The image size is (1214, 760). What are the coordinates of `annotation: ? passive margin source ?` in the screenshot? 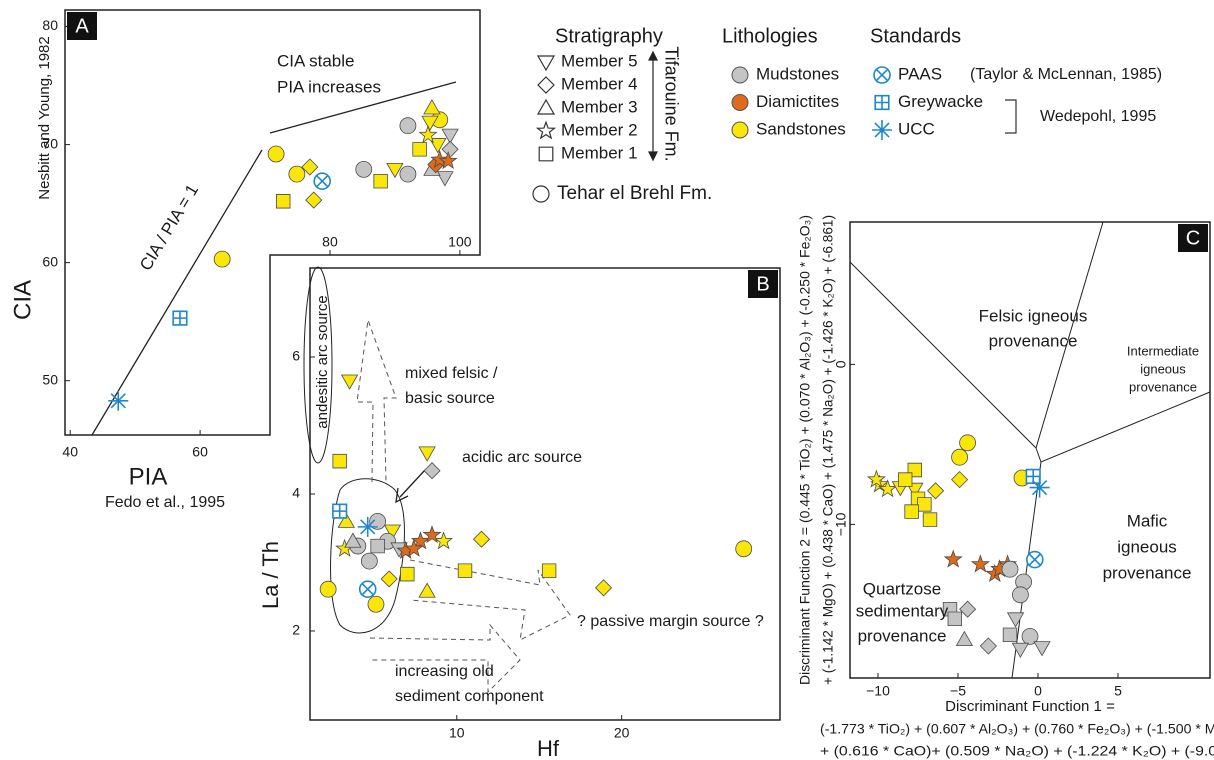 It's located at (670, 621).